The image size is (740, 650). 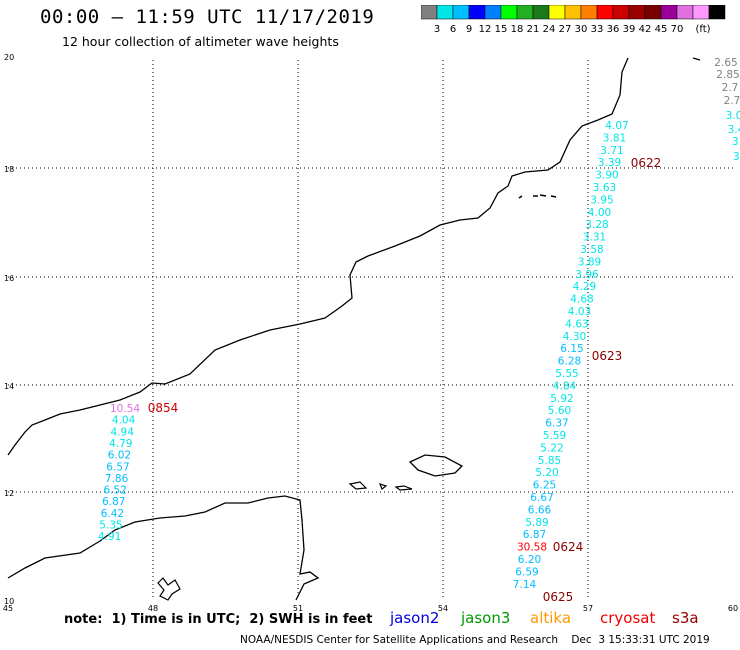 What do you see at coordinates (501, 29) in the screenshot?
I see `colorbar-label: 15` at bounding box center [501, 29].